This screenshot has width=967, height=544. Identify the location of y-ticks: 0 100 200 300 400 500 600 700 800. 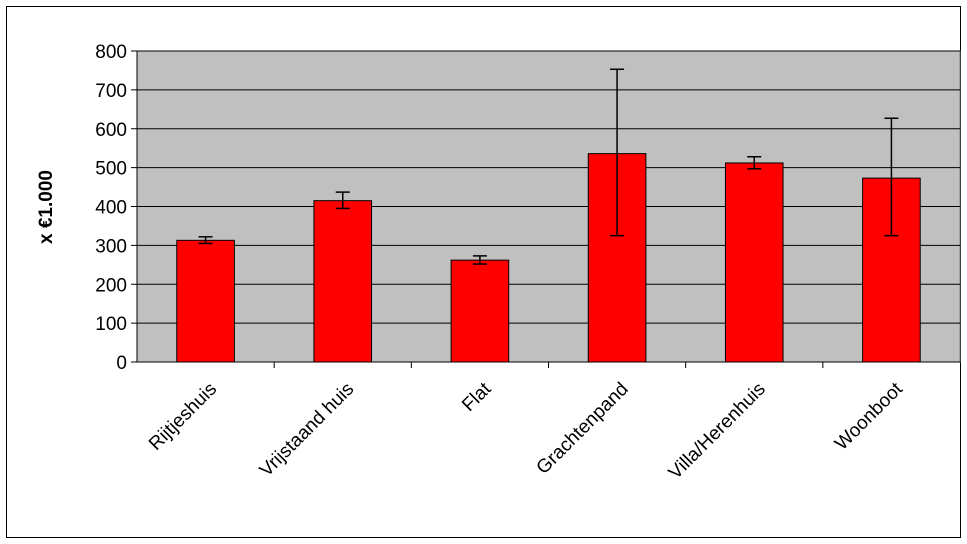
(116, 208).